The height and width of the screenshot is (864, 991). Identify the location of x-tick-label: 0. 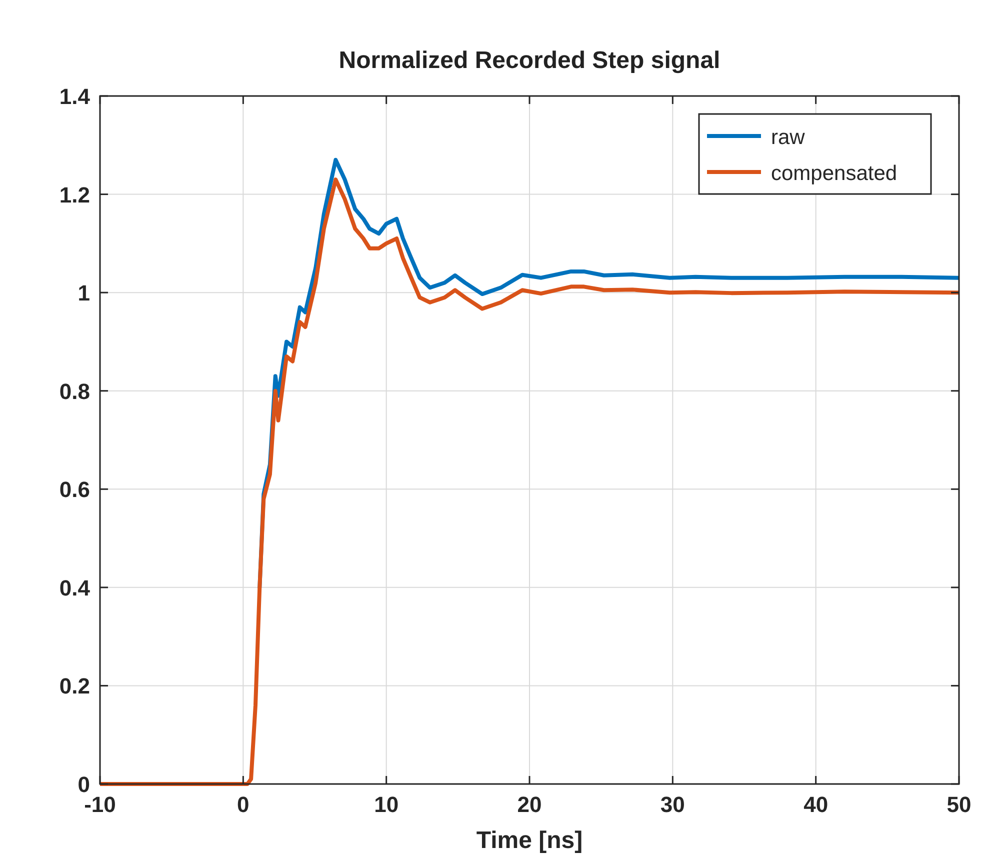
(243, 804).